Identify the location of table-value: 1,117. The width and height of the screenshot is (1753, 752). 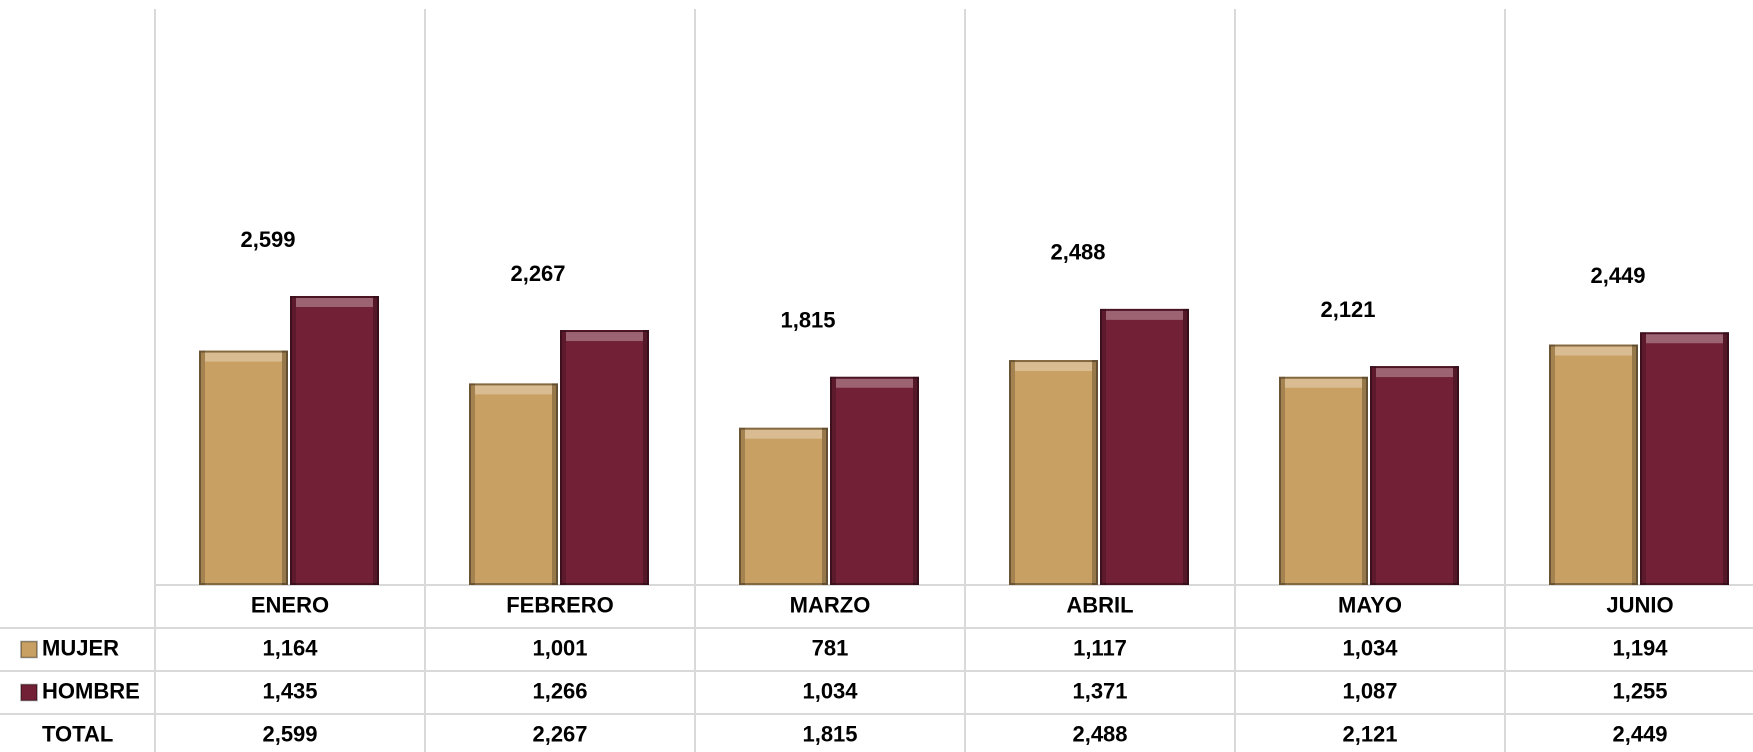
(1100, 647).